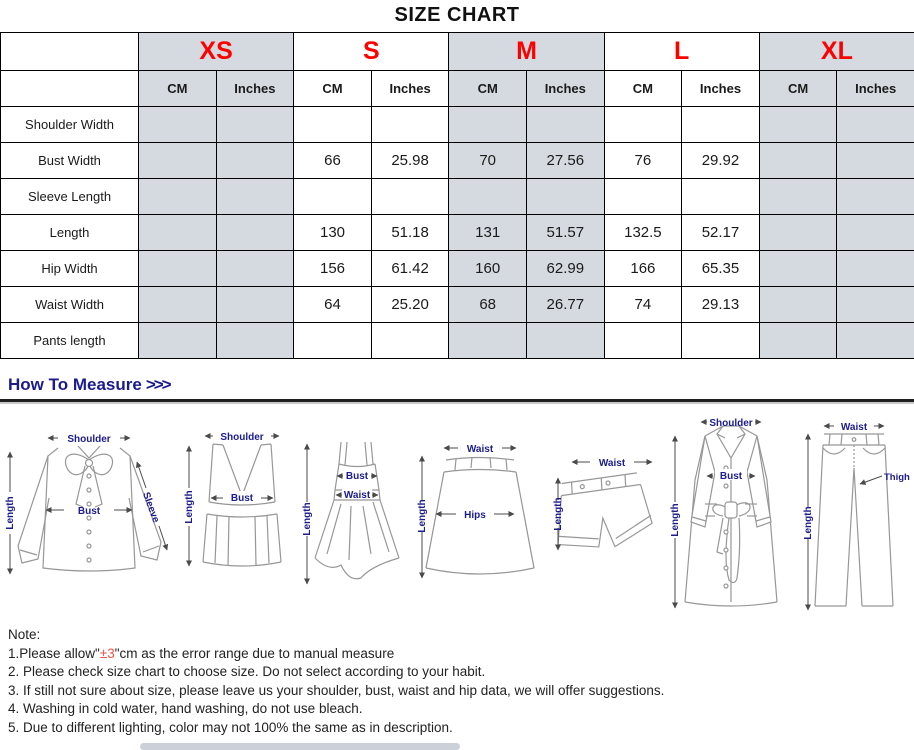  What do you see at coordinates (69, 232) in the screenshot?
I see `measurement-row-label: Length` at bounding box center [69, 232].